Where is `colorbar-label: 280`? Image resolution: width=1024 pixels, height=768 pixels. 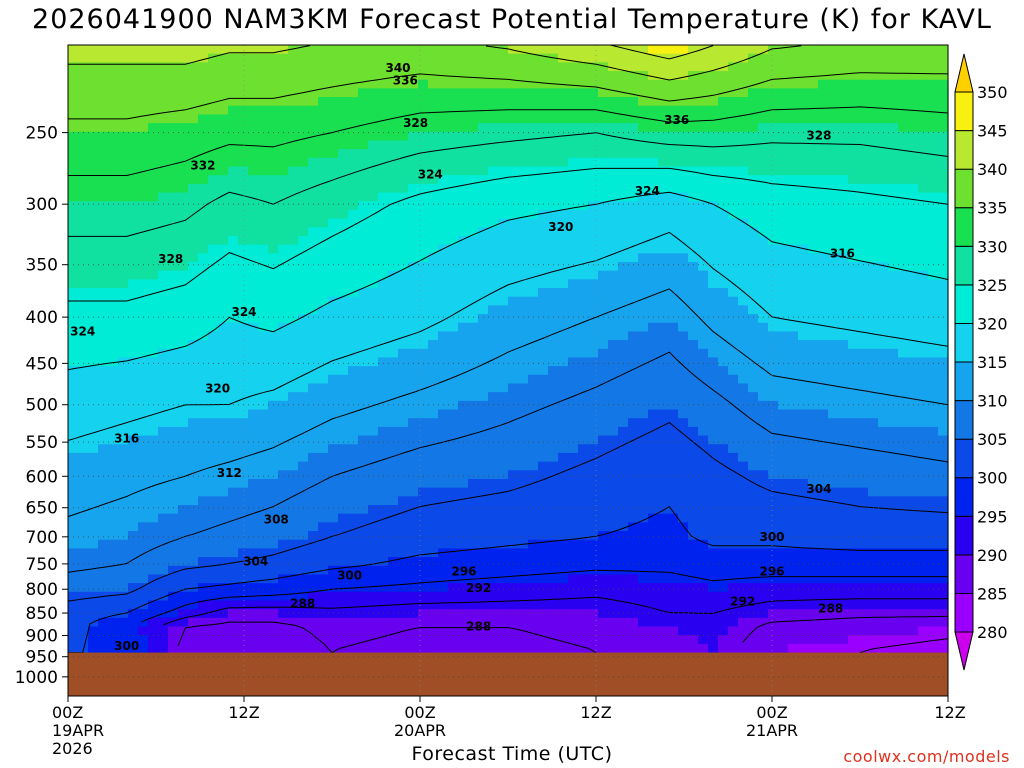 colorbar-label: 280 is located at coordinates (992, 632).